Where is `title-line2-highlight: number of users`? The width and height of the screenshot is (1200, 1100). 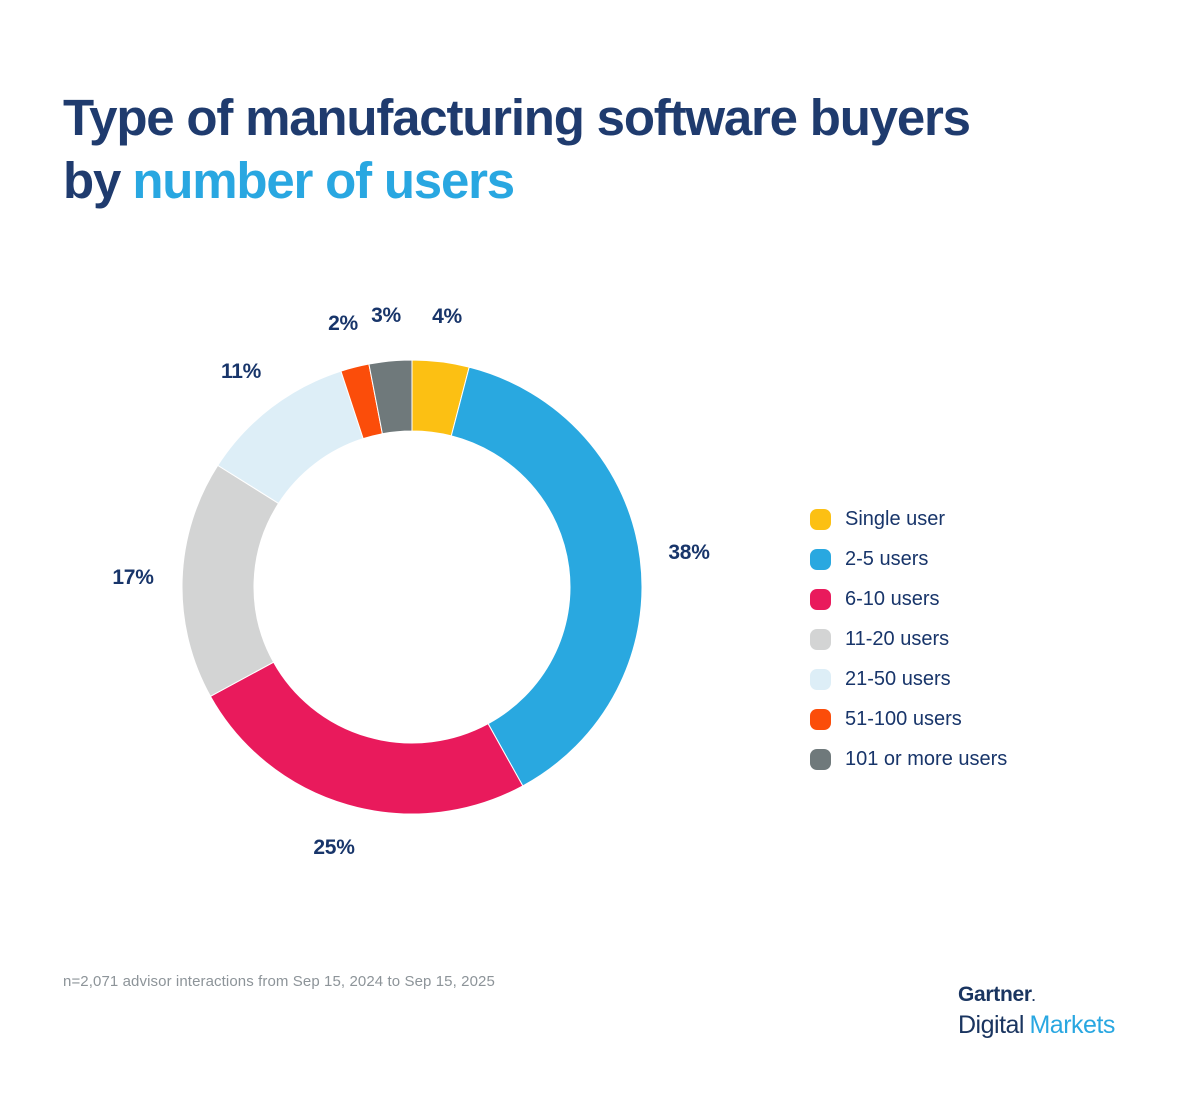 title-line2-highlight: number of users is located at coordinates (323, 180).